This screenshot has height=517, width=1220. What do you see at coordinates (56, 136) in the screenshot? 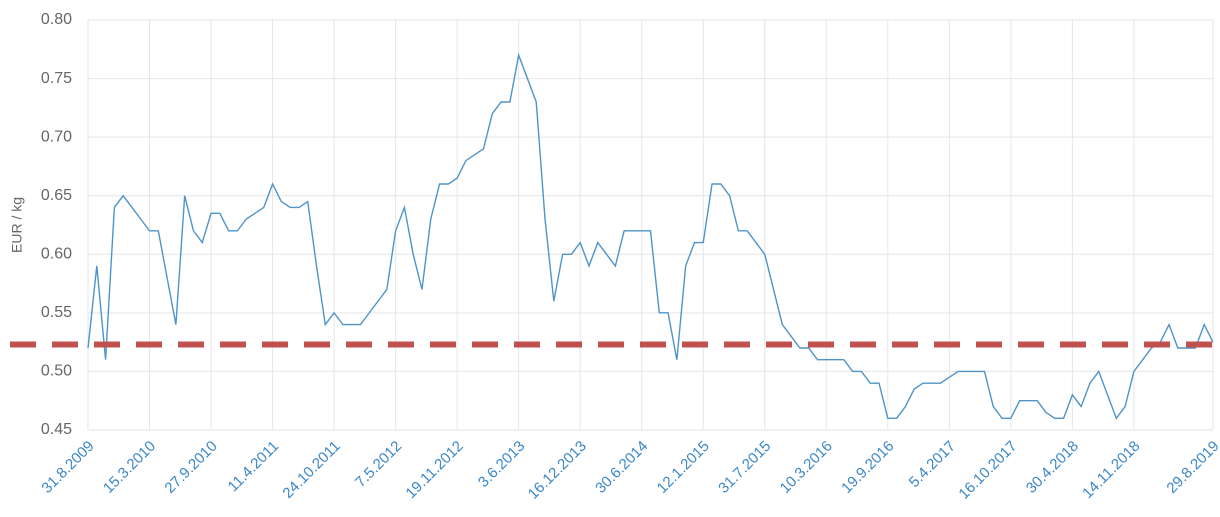
I see `y-tick-label: 0.70` at bounding box center [56, 136].